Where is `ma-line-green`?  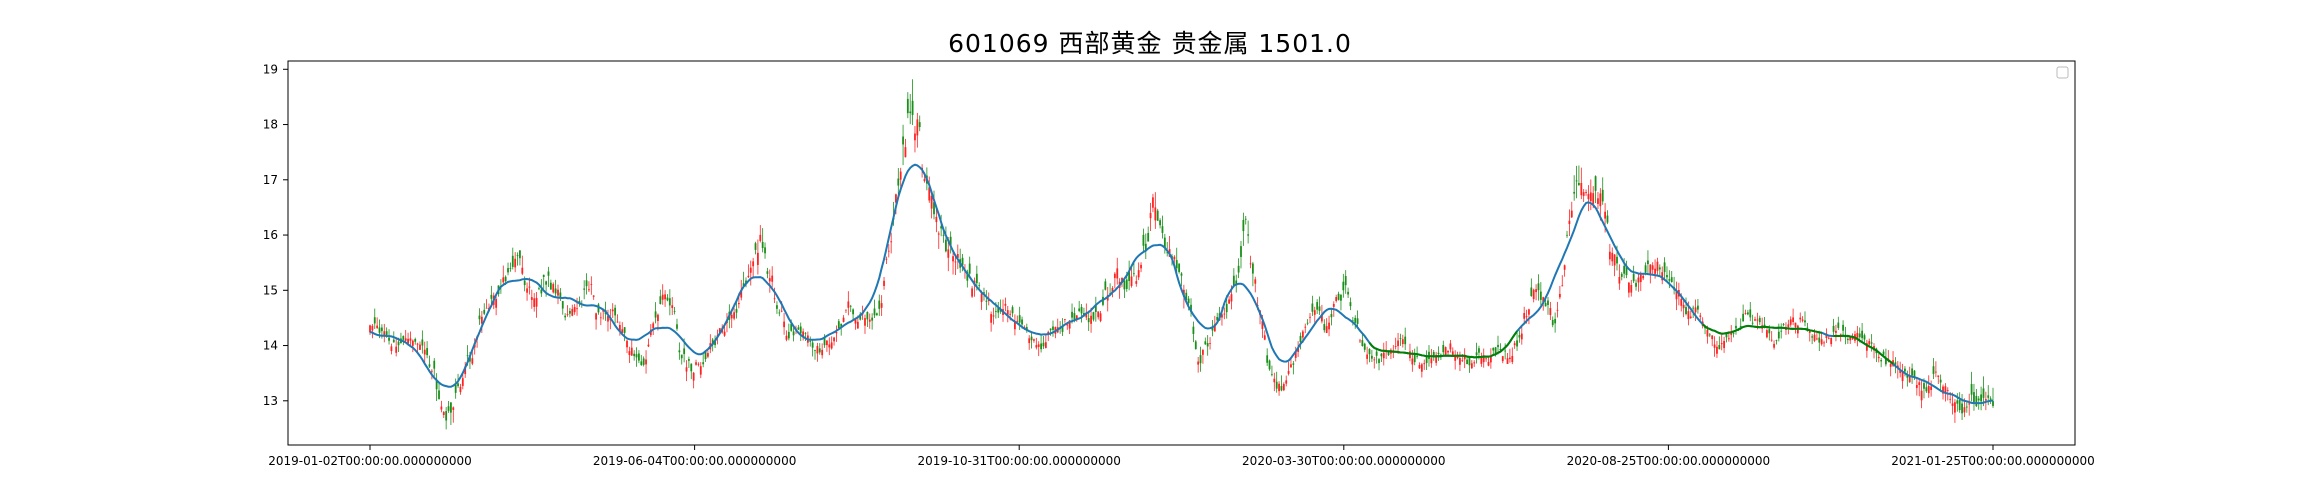 ma-line-green is located at coordinates (1443, 344).